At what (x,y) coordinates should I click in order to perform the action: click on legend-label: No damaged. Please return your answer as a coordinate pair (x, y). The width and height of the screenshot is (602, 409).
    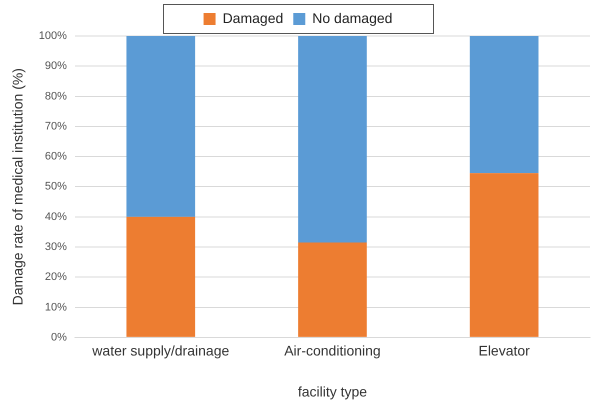
    Looking at the image, I should click on (352, 18).